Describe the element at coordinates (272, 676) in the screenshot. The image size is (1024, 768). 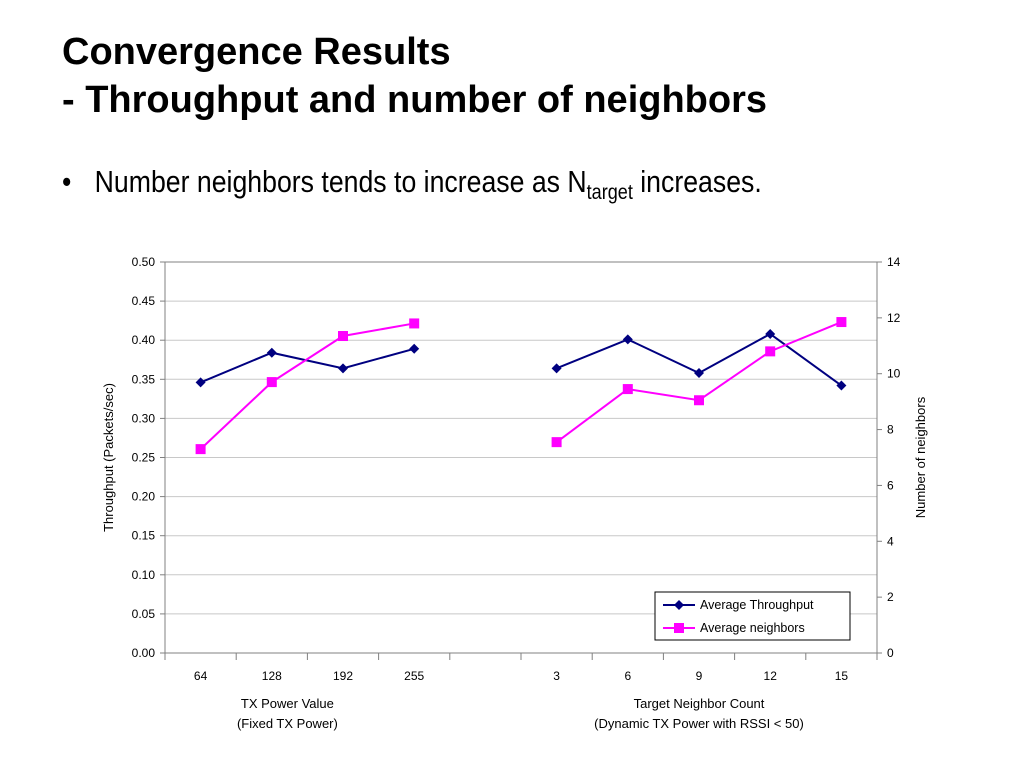
I see `x-tick-label: 128` at that location.